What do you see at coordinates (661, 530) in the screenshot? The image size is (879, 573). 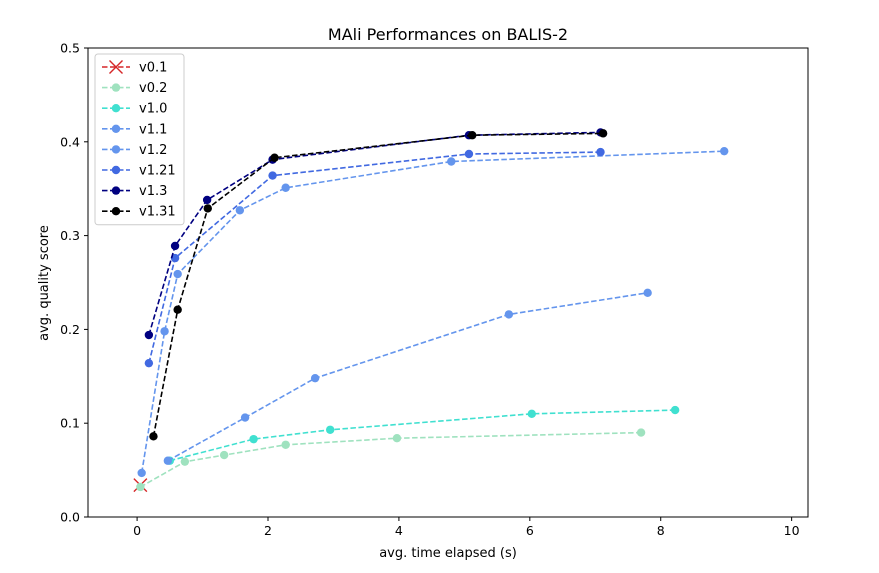 I see `x-tick-label-8: 8` at bounding box center [661, 530].